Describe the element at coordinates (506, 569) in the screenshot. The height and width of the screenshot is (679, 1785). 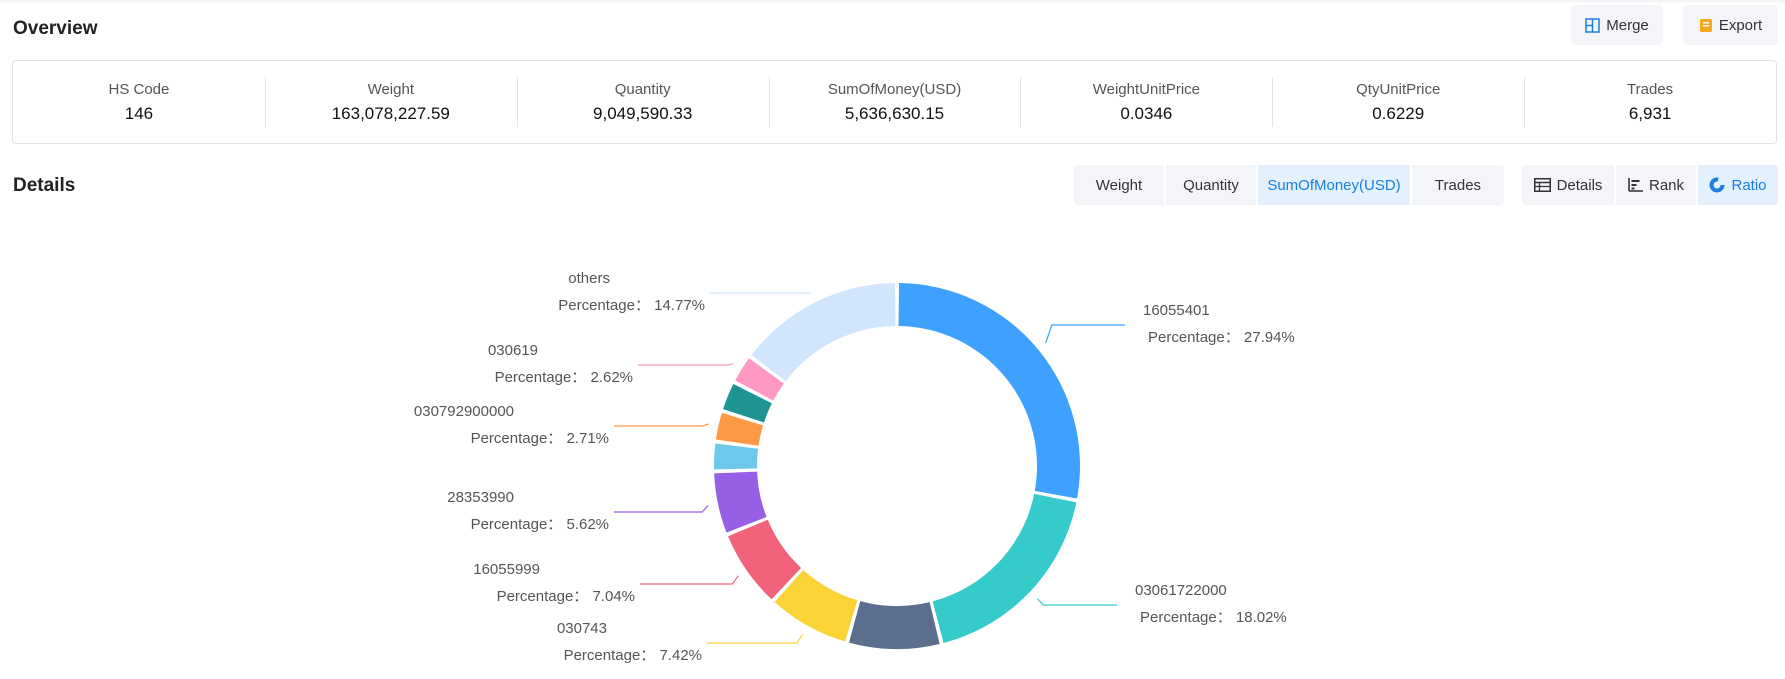
I see `slice-name-label: 16055999` at that location.